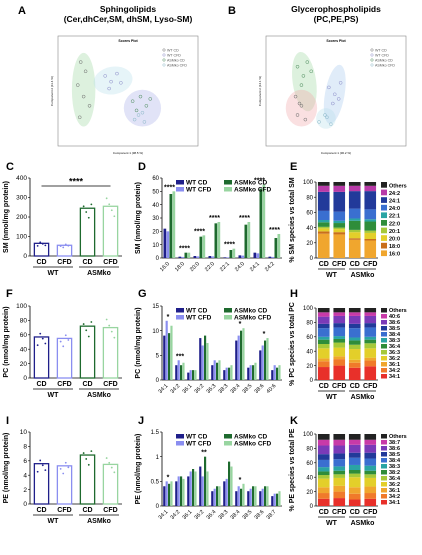 The height and width of the screenshot is (555, 422). Describe the element at coordinates (240, 267) in the screenshot. I see `x-tick-label: 24:0` at that location.